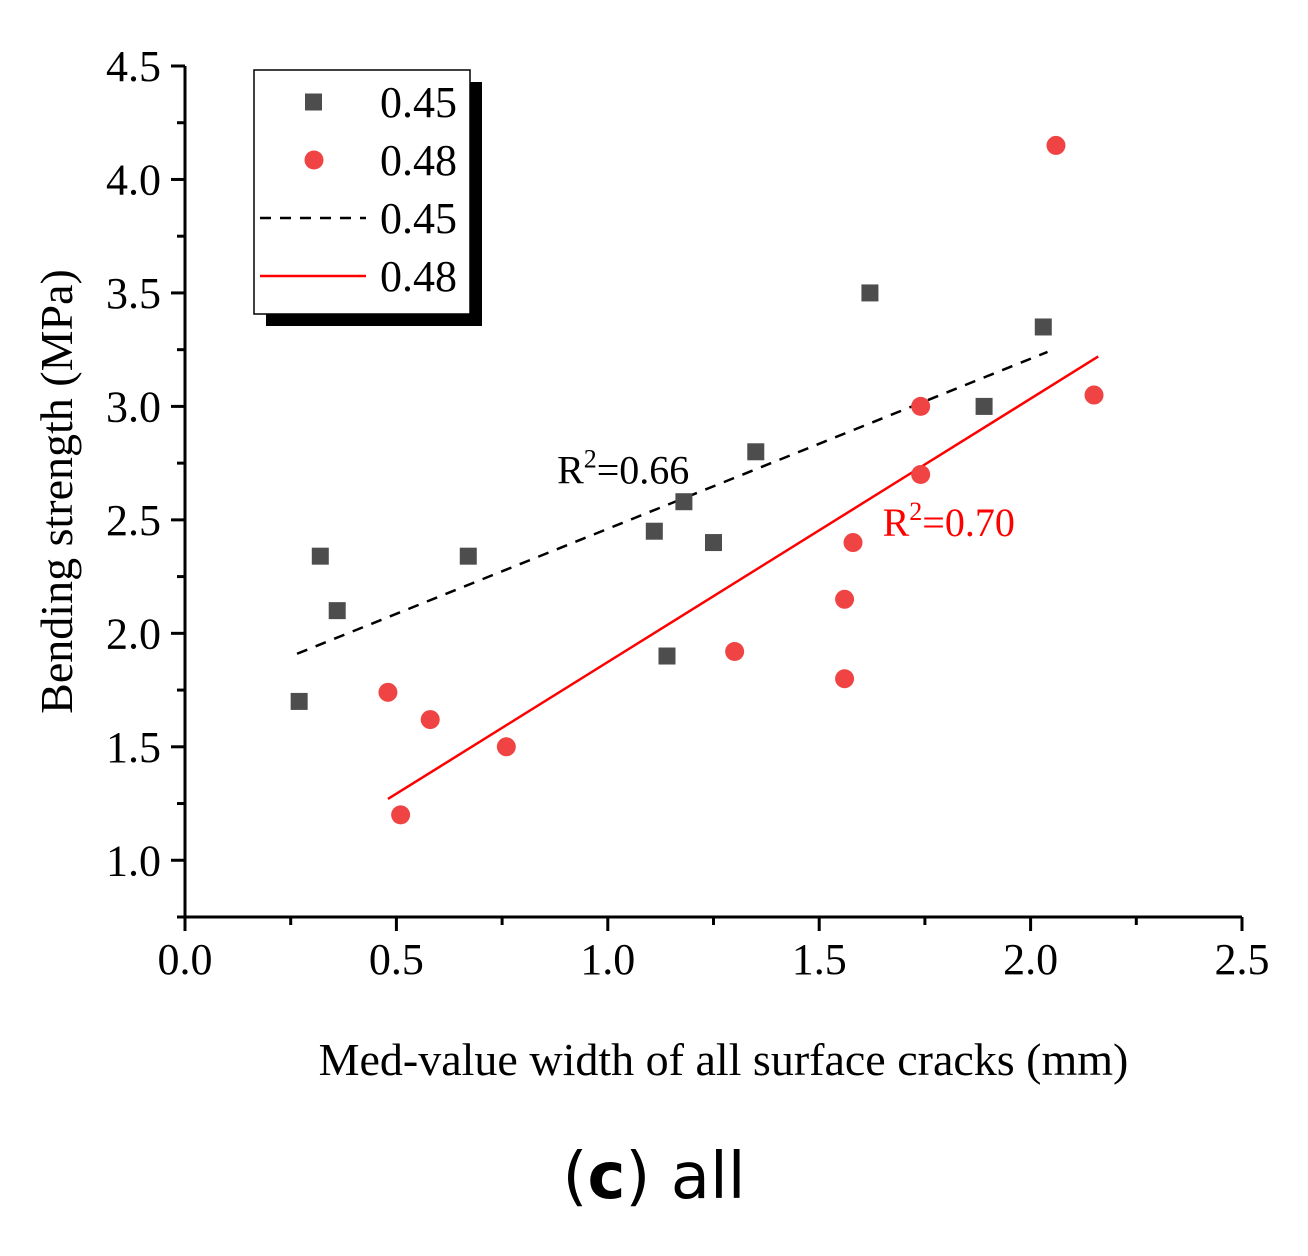 This screenshot has height=1256, width=1308. Describe the element at coordinates (1030, 959) in the screenshot. I see `x-tick-label: 2.0` at that location.